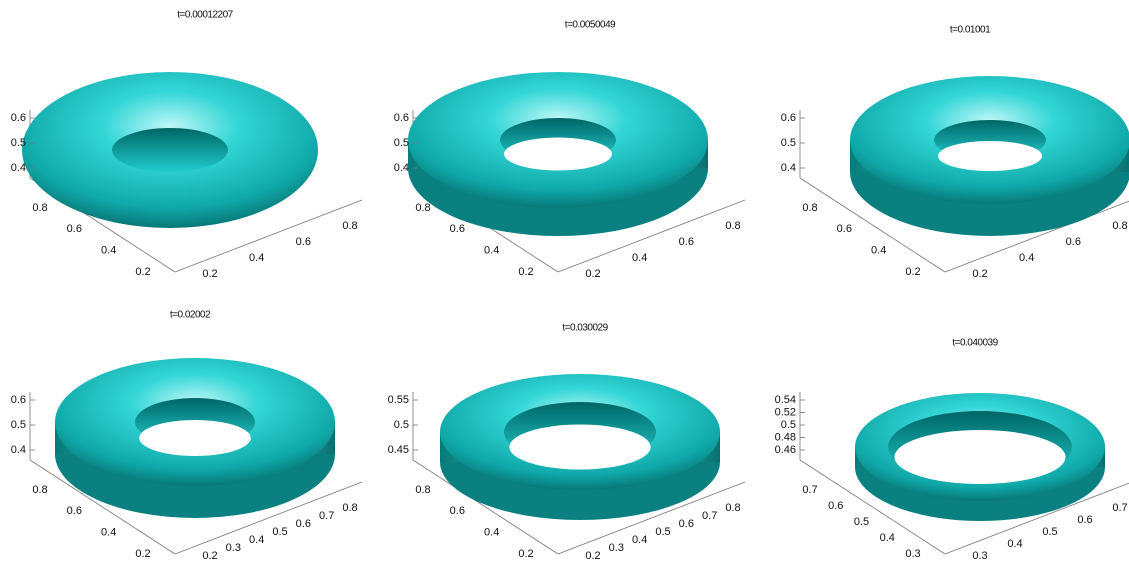 The height and width of the screenshot is (564, 1129). Describe the element at coordinates (590, 25) in the screenshot. I see `panel-title: t=0.0050049` at that location.